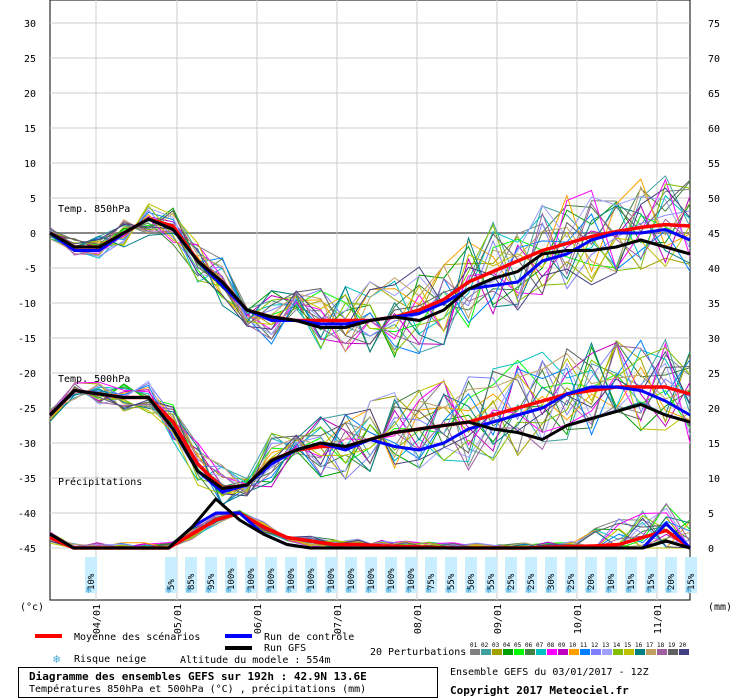  I want to click on y-right-tick: 55, so click(714, 164).